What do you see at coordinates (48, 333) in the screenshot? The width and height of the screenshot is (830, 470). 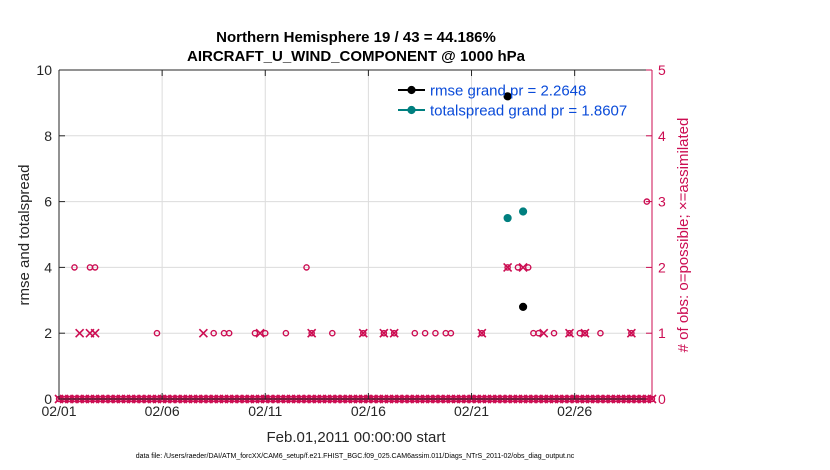 I see `y-tick-label-left: 2` at bounding box center [48, 333].